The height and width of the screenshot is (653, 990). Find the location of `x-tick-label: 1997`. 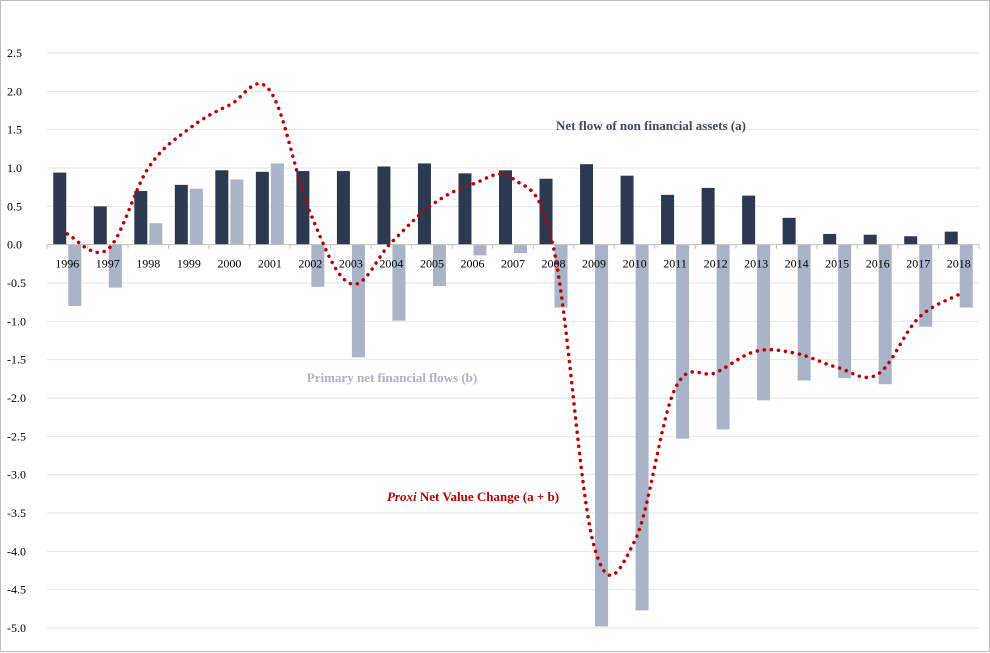

x-tick-label: 1997 is located at coordinates (108, 264).